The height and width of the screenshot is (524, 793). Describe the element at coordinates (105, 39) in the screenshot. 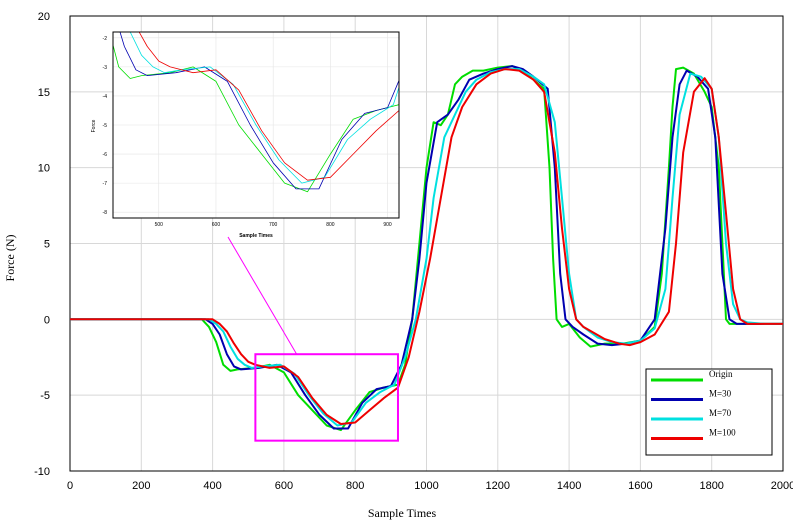

I see `inset-y-tick-label: -2` at that location.